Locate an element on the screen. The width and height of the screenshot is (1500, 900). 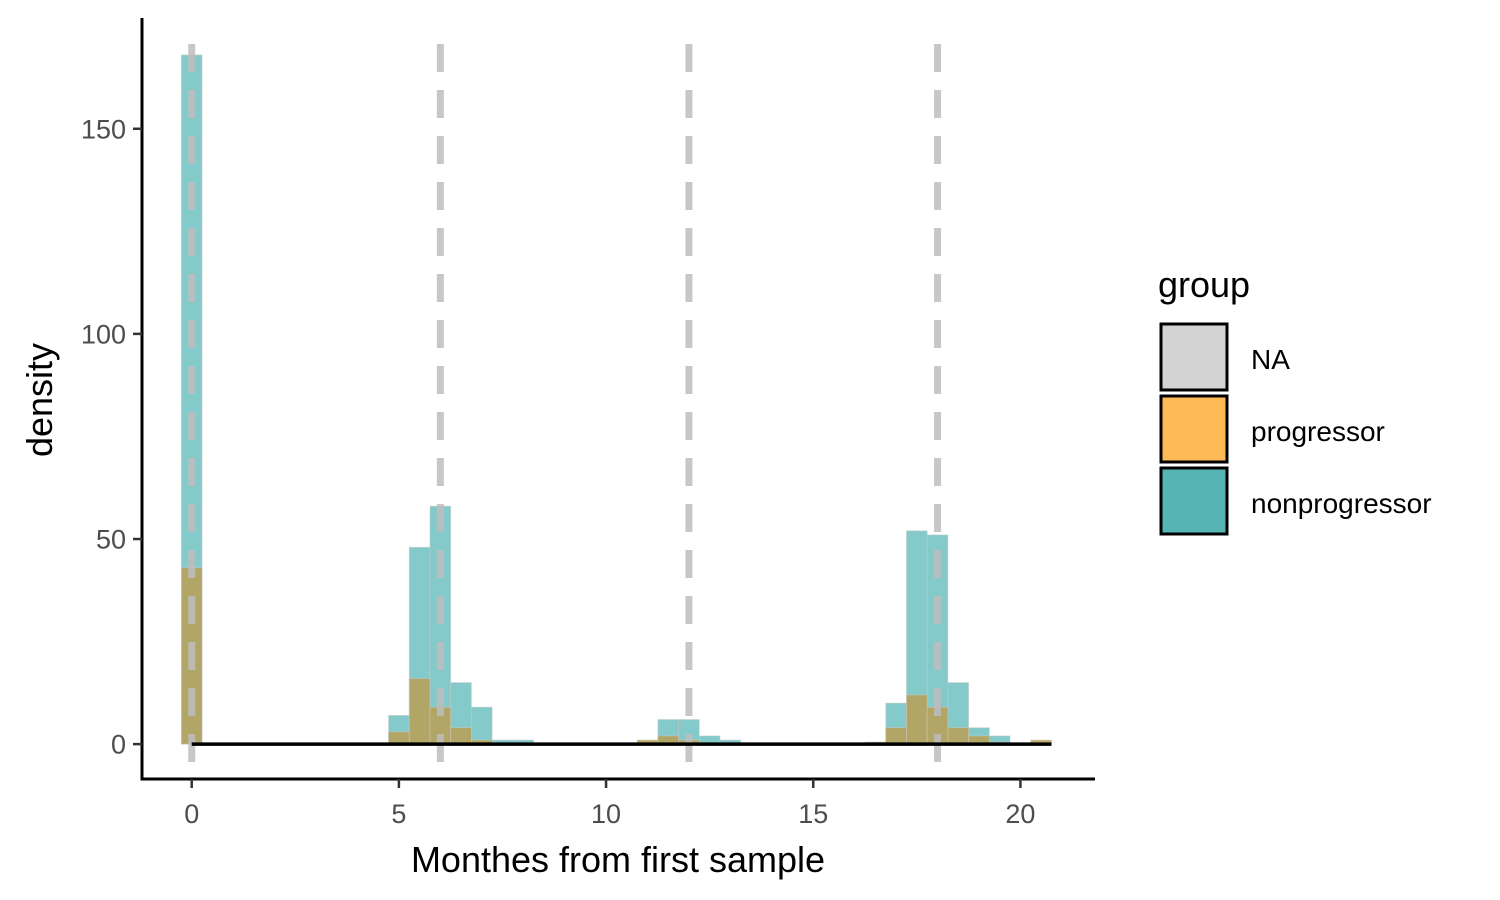
legend-label-progressor: progressor is located at coordinates (1318, 431).